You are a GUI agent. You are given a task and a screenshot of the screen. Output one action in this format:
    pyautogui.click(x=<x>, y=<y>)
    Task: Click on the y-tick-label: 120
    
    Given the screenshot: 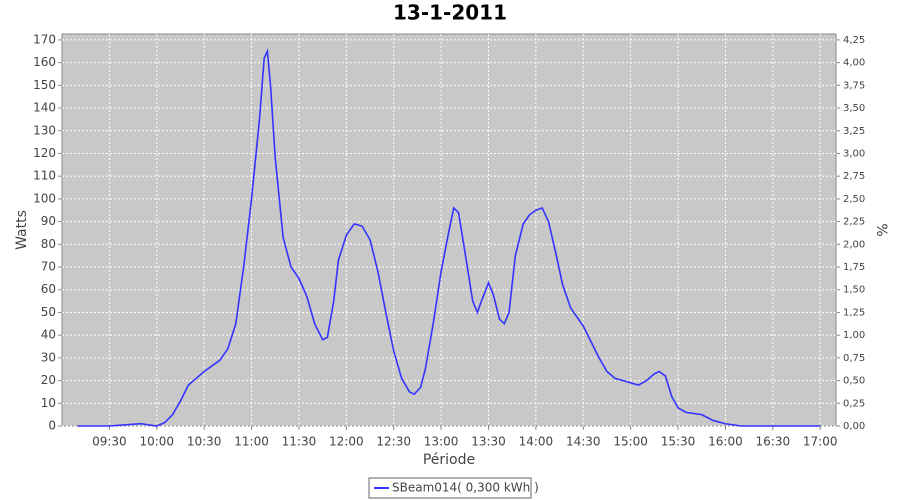 What is the action you would take?
    pyautogui.click(x=44, y=153)
    